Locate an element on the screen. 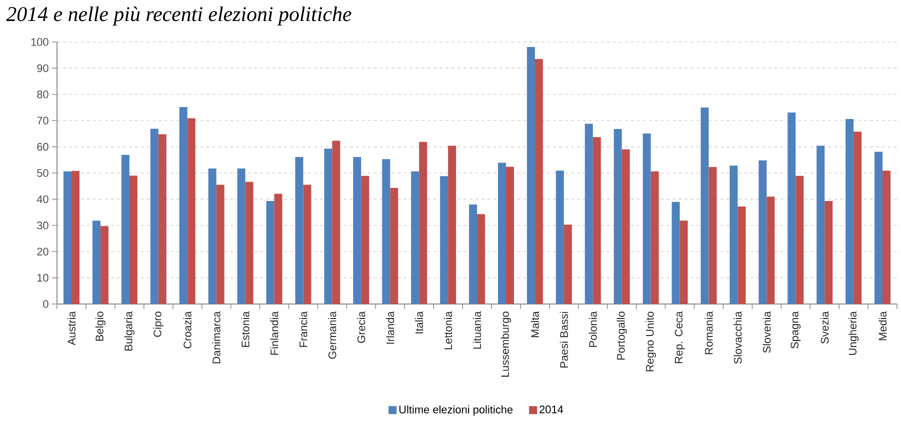  x-tick-label: Austria is located at coordinates (71, 328).